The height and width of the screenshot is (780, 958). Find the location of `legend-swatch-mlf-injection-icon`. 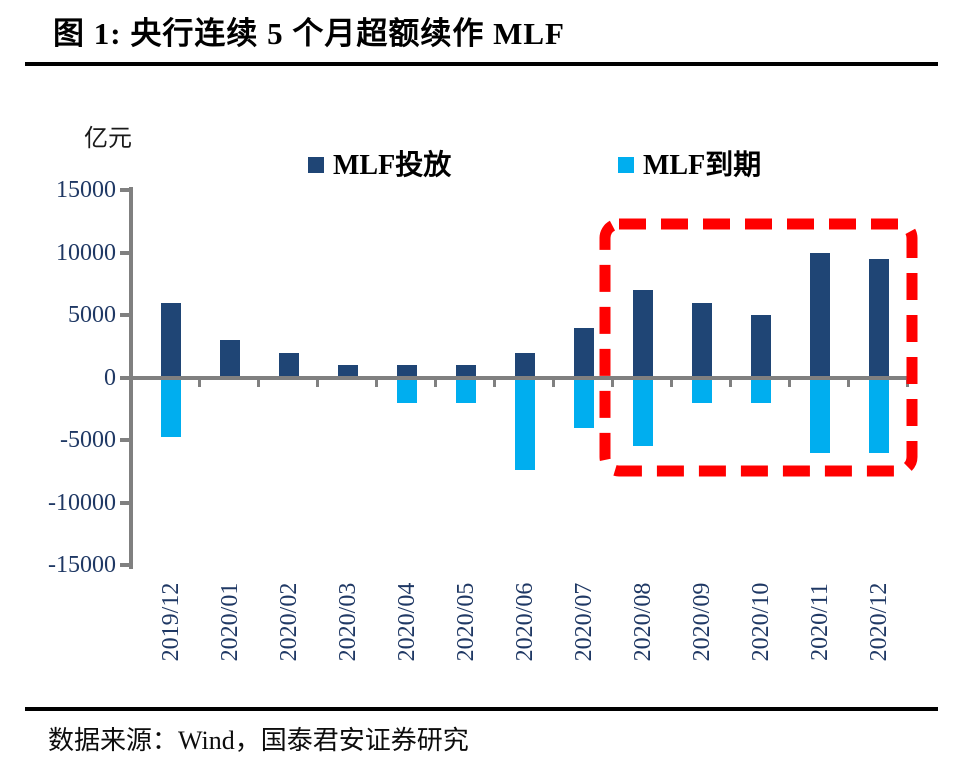

legend-swatch-mlf-injection-icon is located at coordinates (316, 165).